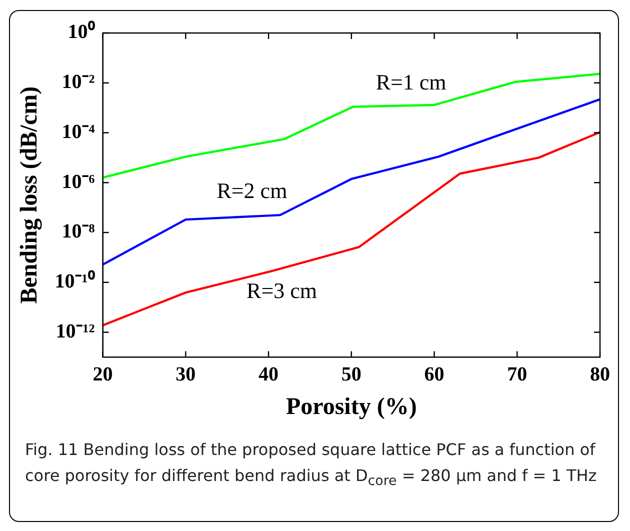 The width and height of the screenshot is (630, 531). I want to click on series-label: R=1 cm, so click(411, 81).